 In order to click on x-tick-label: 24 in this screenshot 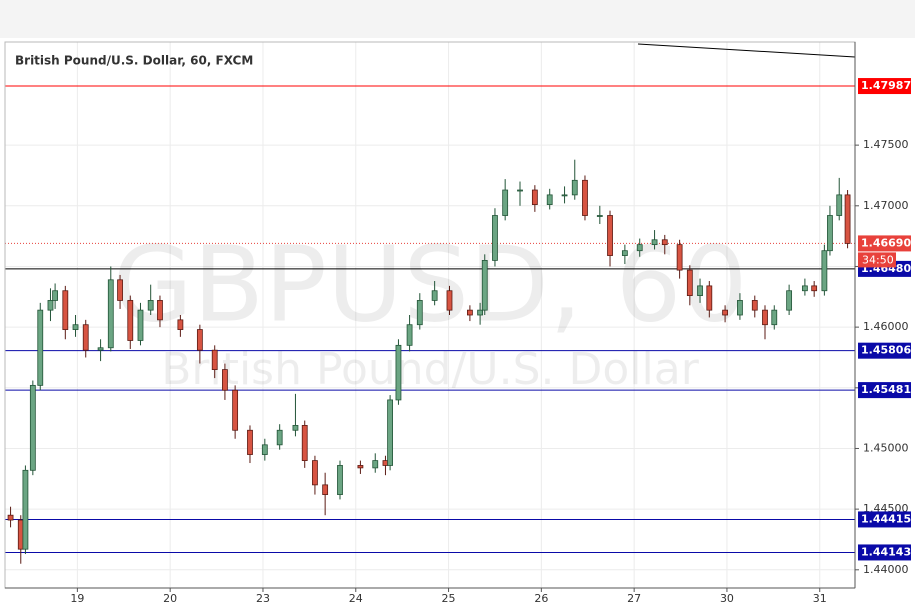, I will do `click(356, 598)`.